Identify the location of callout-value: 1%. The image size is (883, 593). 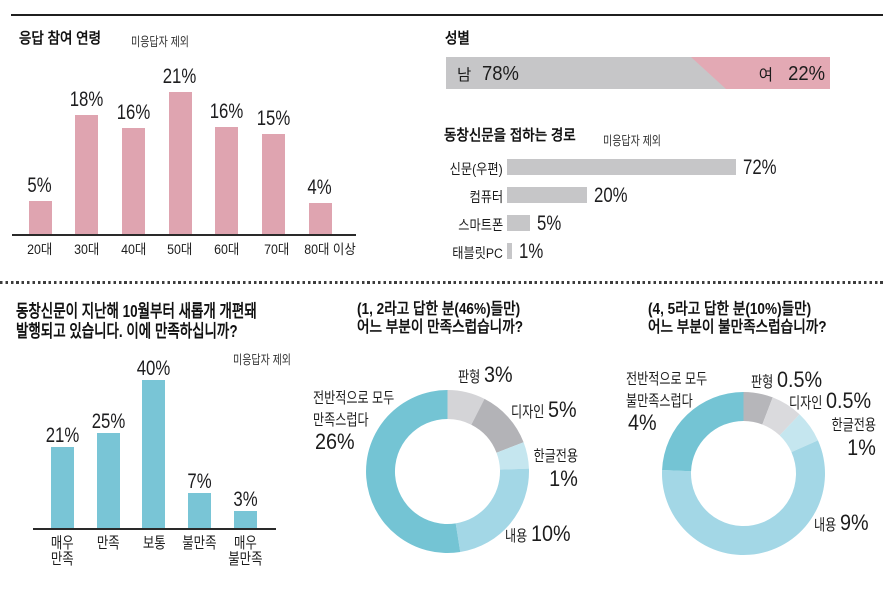
(861, 447).